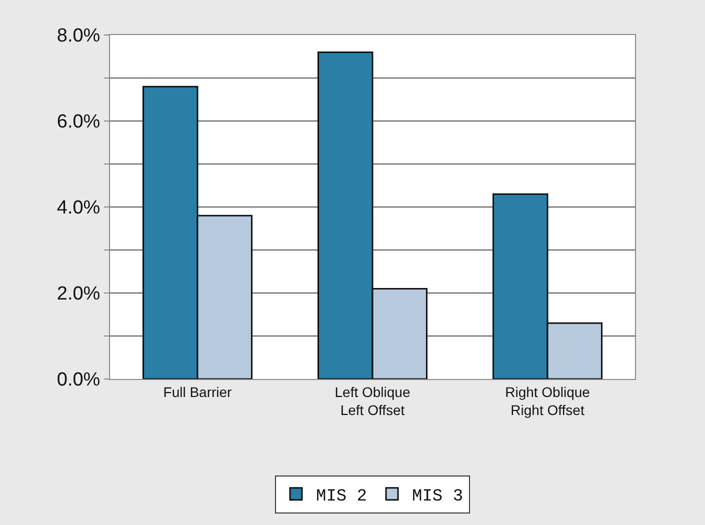 This screenshot has width=705, height=525. Describe the element at coordinates (78, 36) in the screenshot. I see `y-tick-label: 8.0%` at that location.